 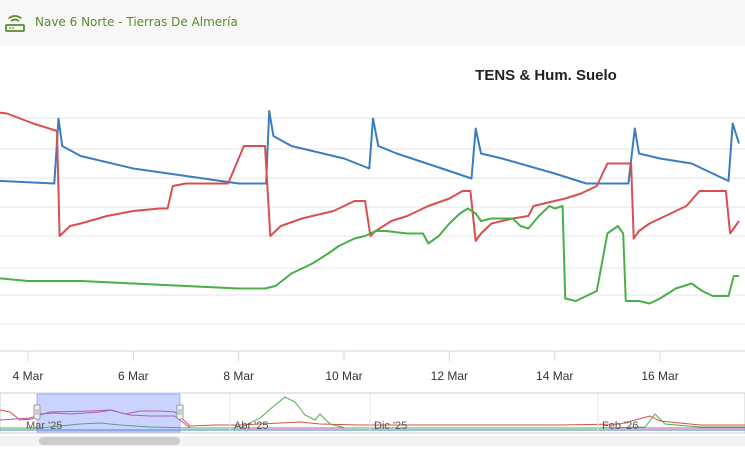 What do you see at coordinates (372, 441) in the screenshot?
I see `scrollbar-track` at bounding box center [372, 441].